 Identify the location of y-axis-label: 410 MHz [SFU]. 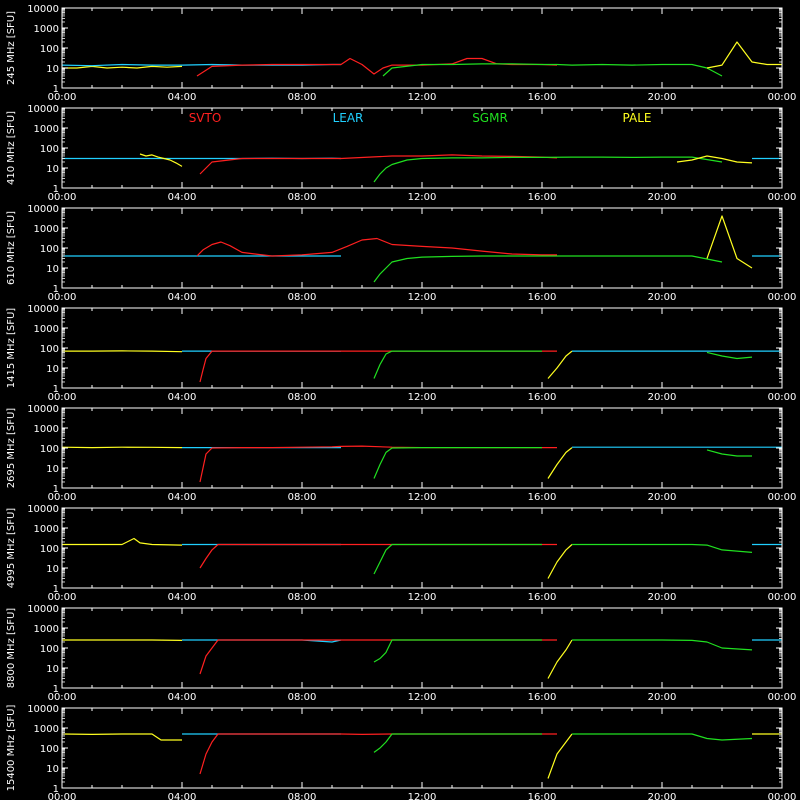
(11, 148).